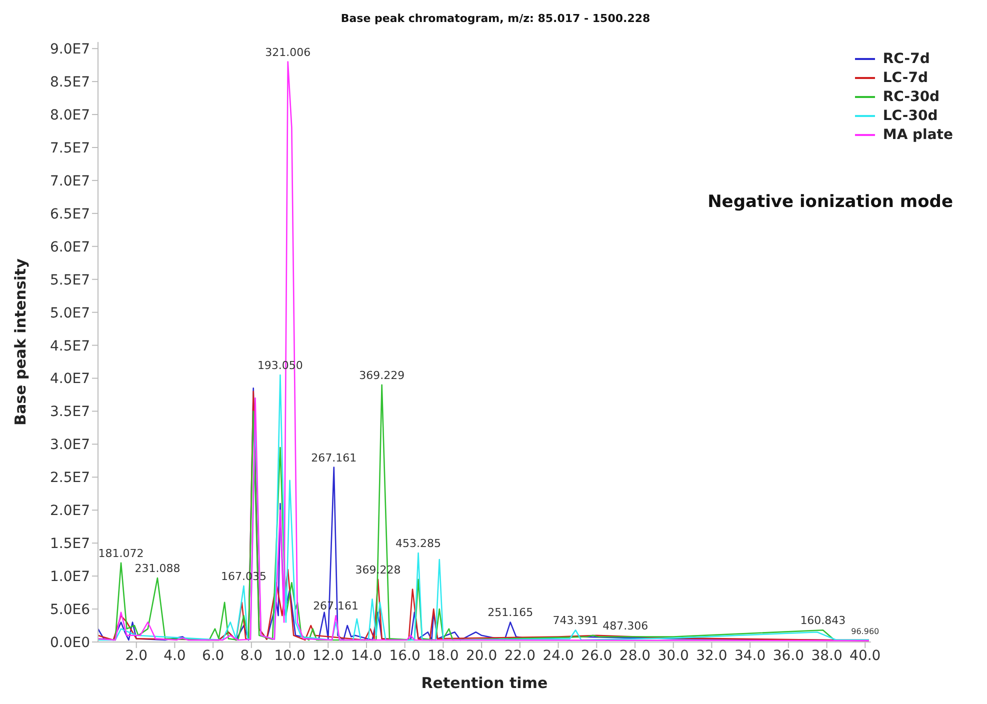 The width and height of the screenshot is (987, 704). What do you see at coordinates (70, 511) in the screenshot?
I see `y-tick-label: 2.0E7` at bounding box center [70, 511].